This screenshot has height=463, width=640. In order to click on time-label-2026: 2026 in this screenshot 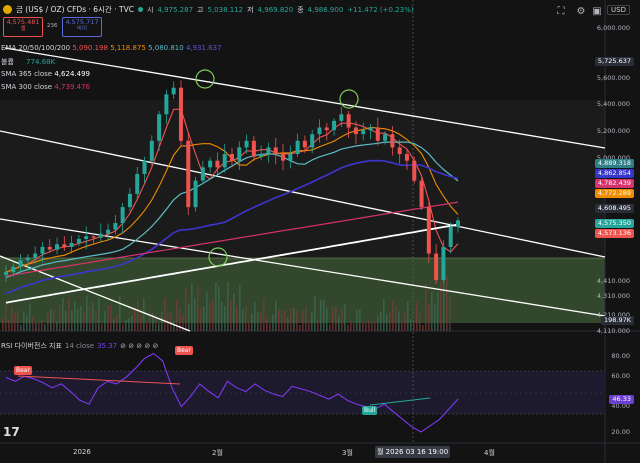, I will do `click(82, 452)`.